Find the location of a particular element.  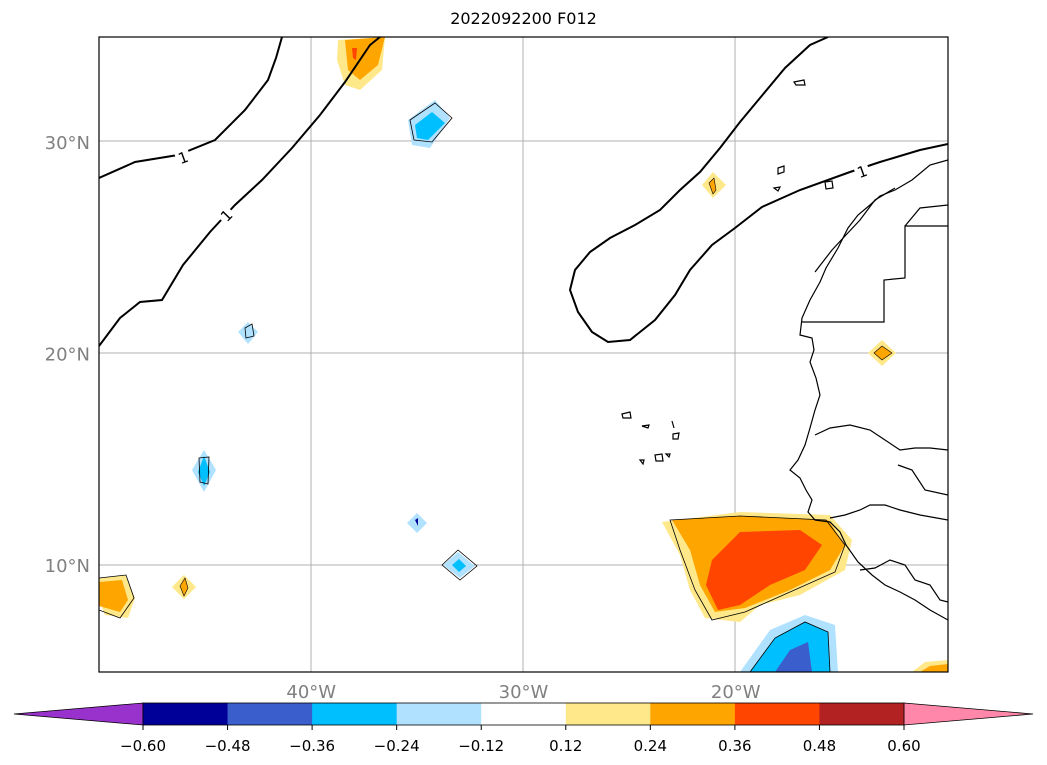

colorbar-frame is located at coordinates (523, 714).